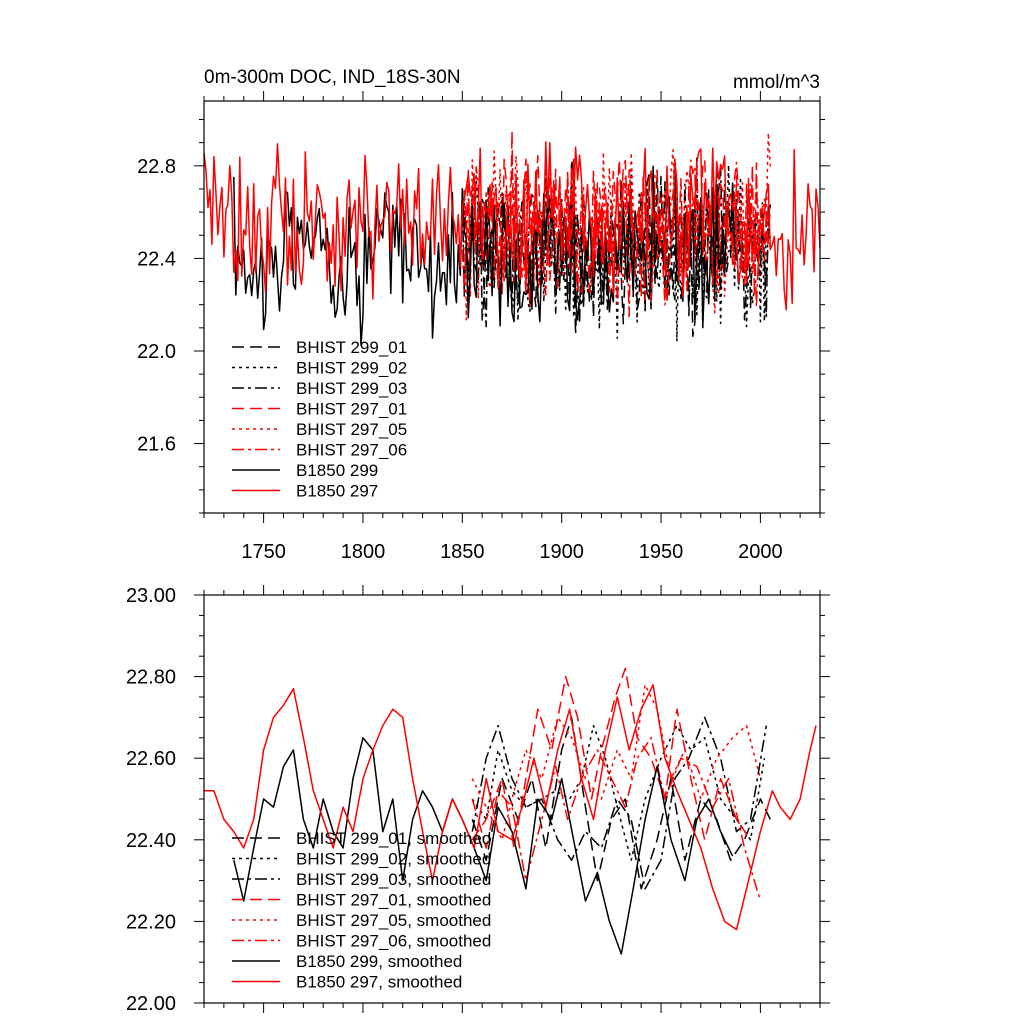  What do you see at coordinates (393, 859) in the screenshot?
I see `legend-label-bhist-299-02-smoothed: BHIST 299_02, smoothed` at bounding box center [393, 859].